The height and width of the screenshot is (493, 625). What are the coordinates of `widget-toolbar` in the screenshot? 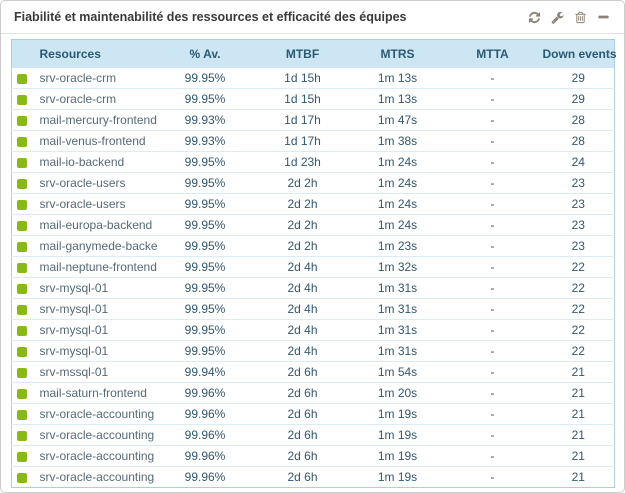 It's located at (569, 17).